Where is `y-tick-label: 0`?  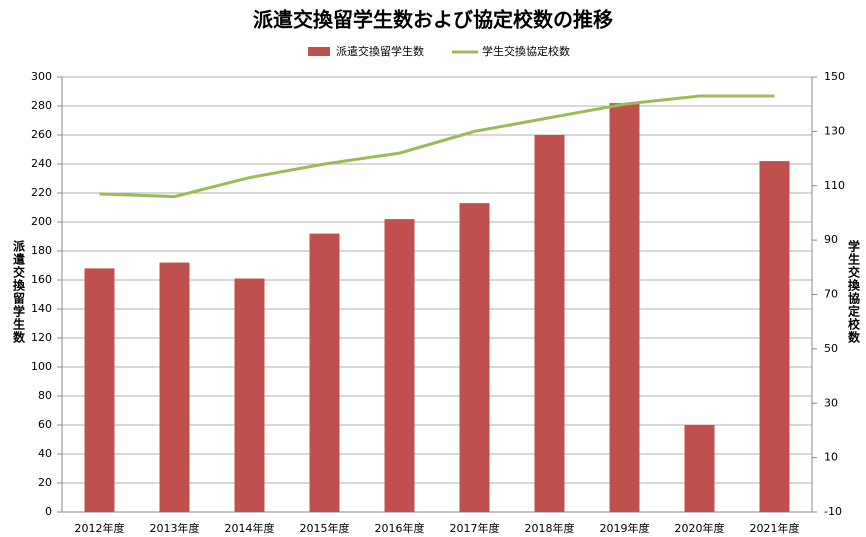
y-tick-label: 0 is located at coordinates (48, 511).